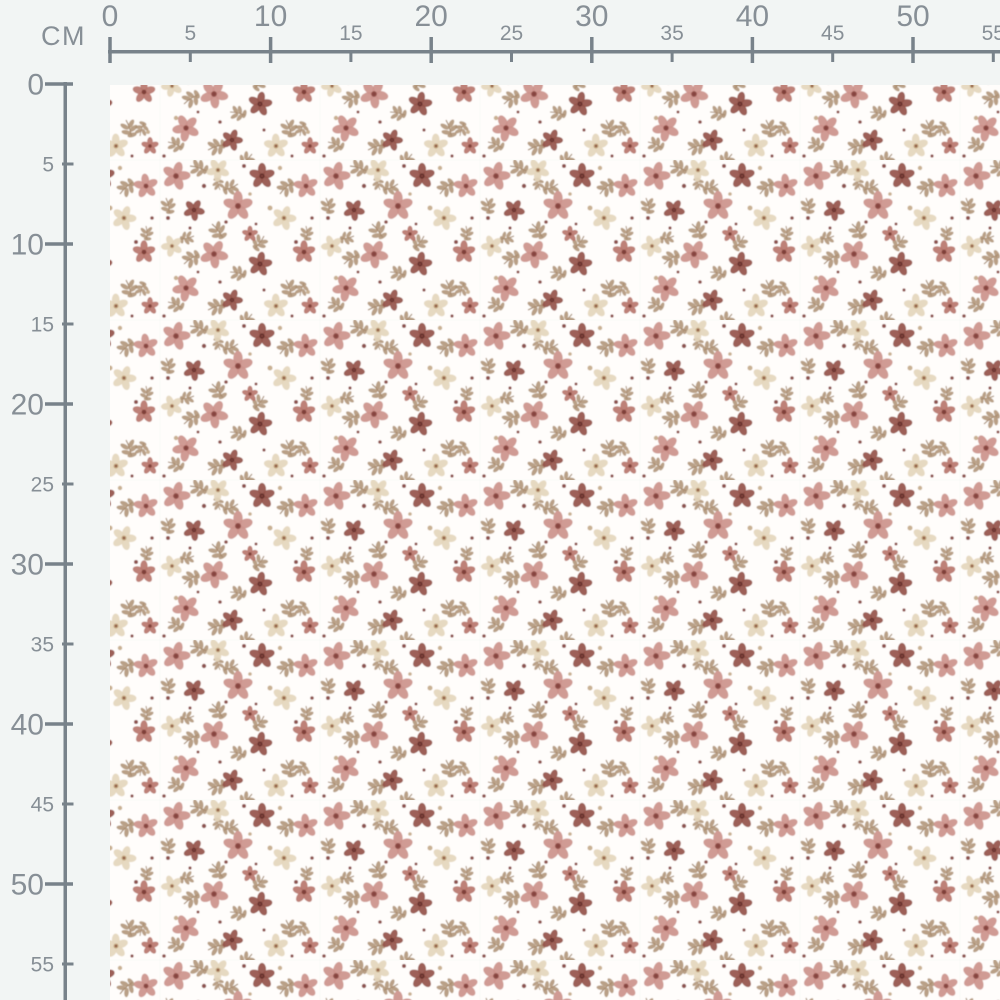 The image size is (1000, 1000). I want to click on left-tick-label-5: 5, so click(48, 165).